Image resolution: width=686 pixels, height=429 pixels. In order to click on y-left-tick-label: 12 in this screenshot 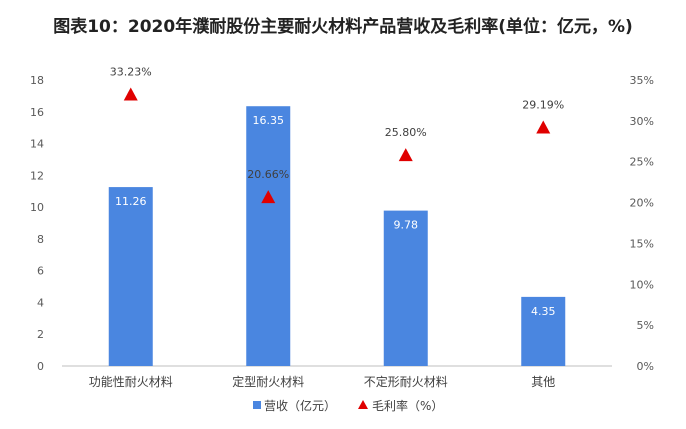, I will do `click(37, 175)`.